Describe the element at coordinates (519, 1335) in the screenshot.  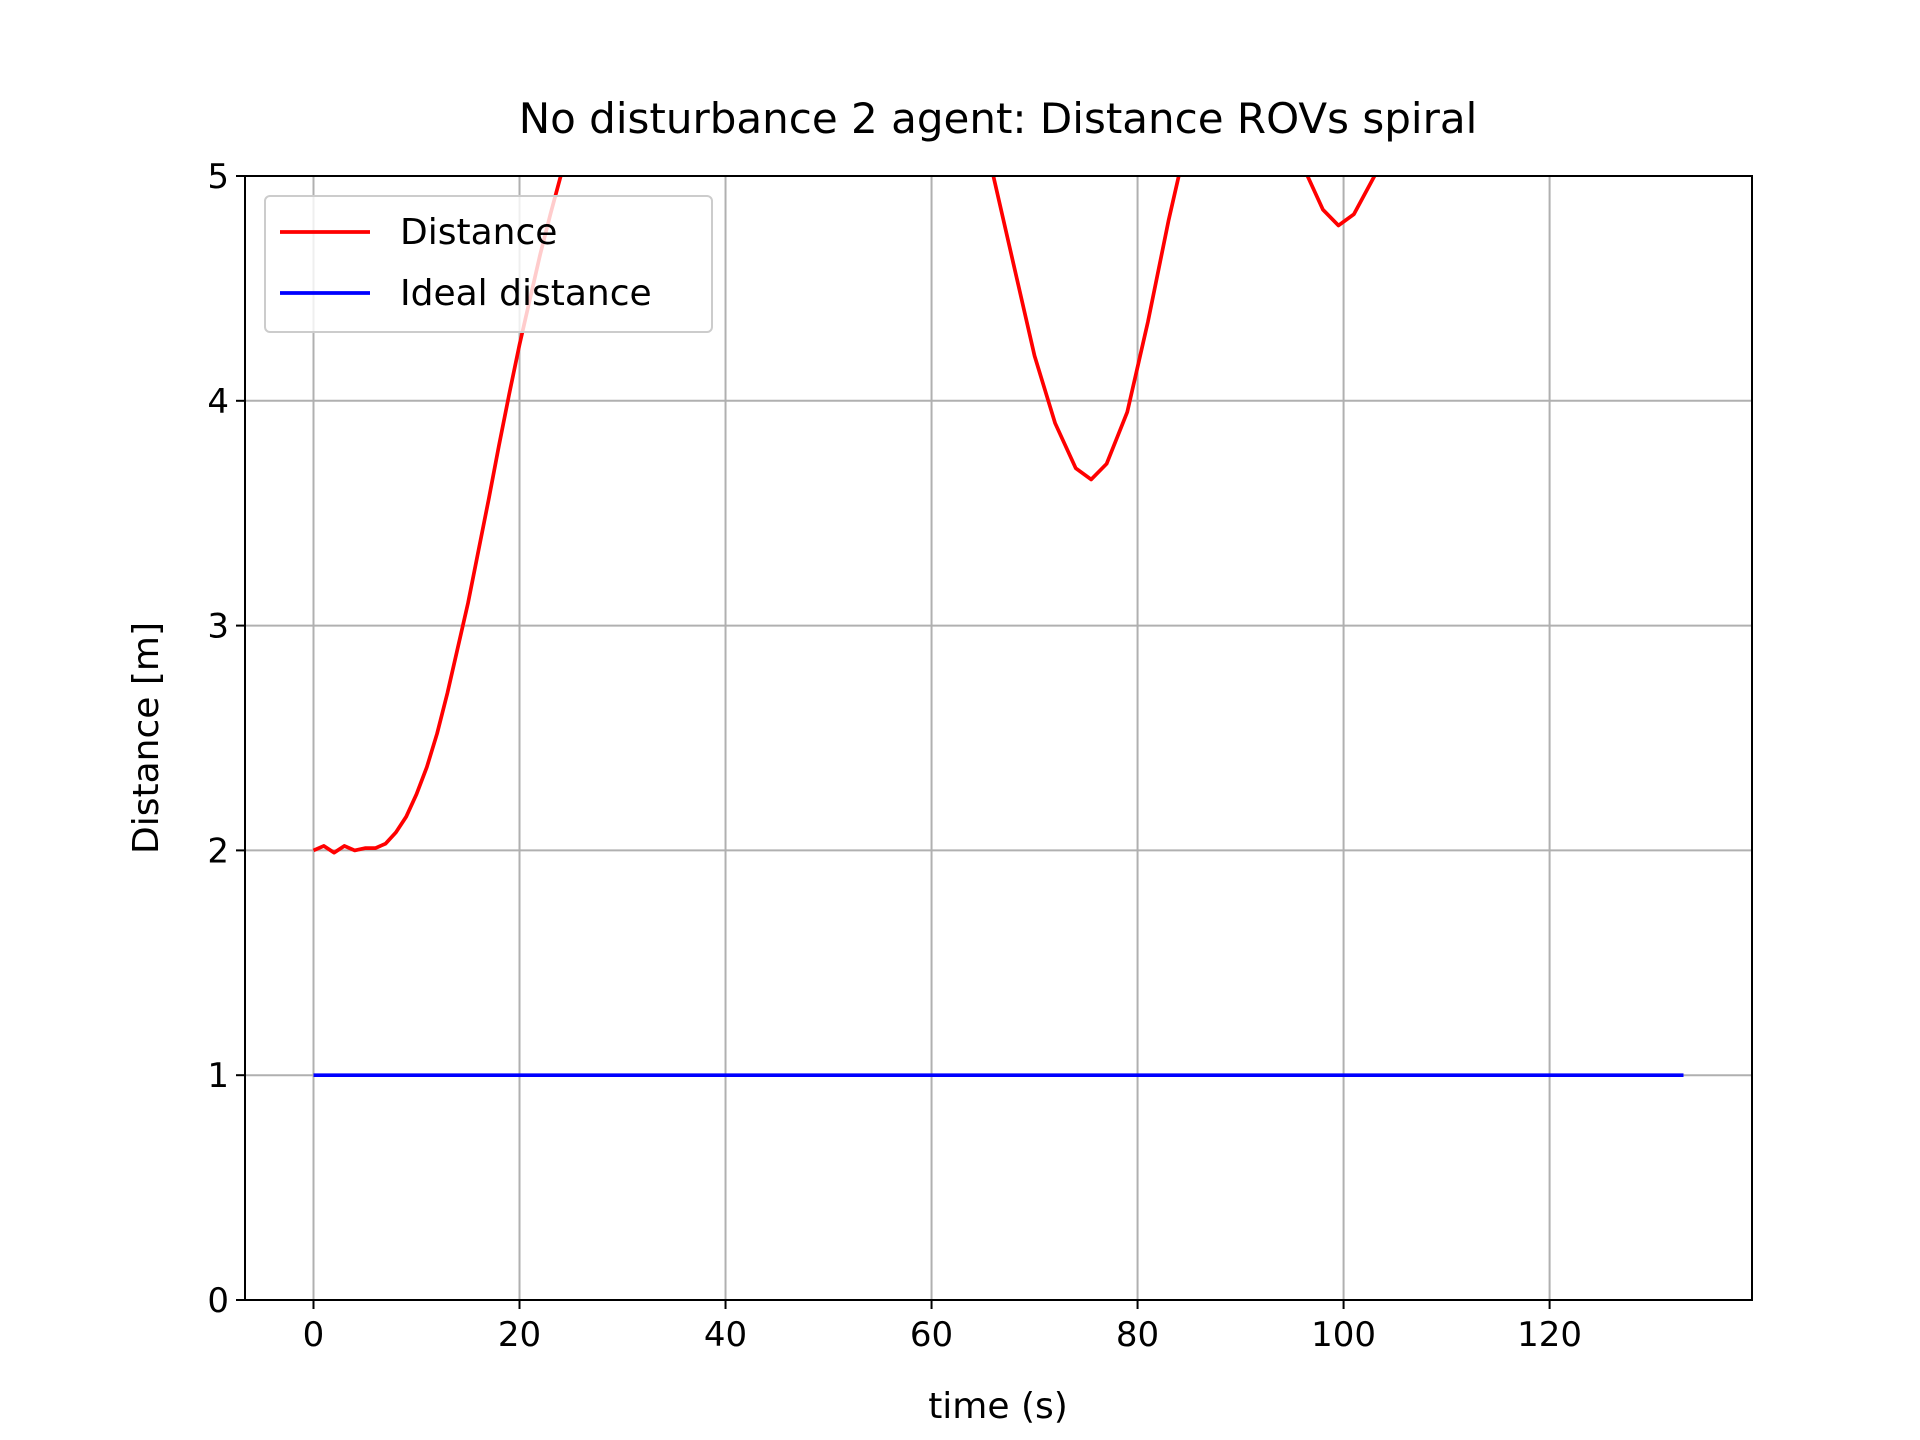
I see `x-tick-label: 20` at that location.